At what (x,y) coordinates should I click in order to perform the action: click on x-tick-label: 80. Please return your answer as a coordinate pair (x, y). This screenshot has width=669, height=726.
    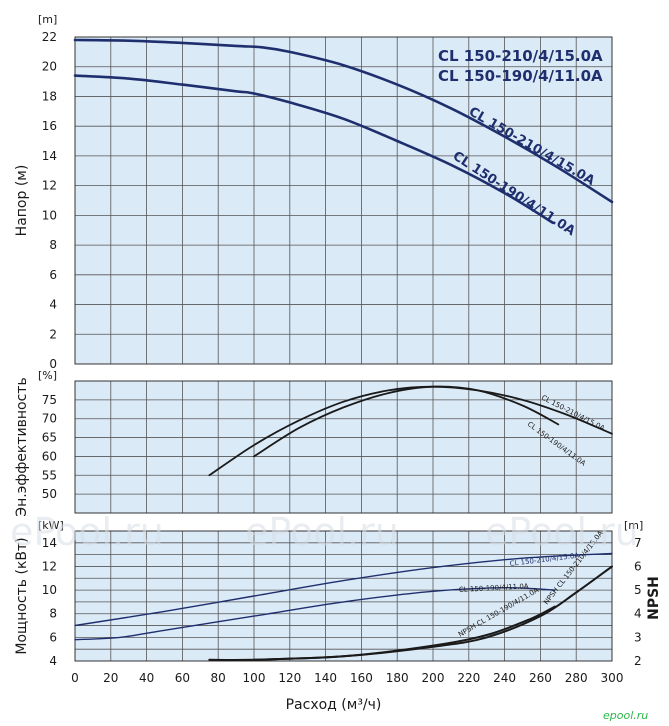
    Looking at the image, I should click on (218, 678).